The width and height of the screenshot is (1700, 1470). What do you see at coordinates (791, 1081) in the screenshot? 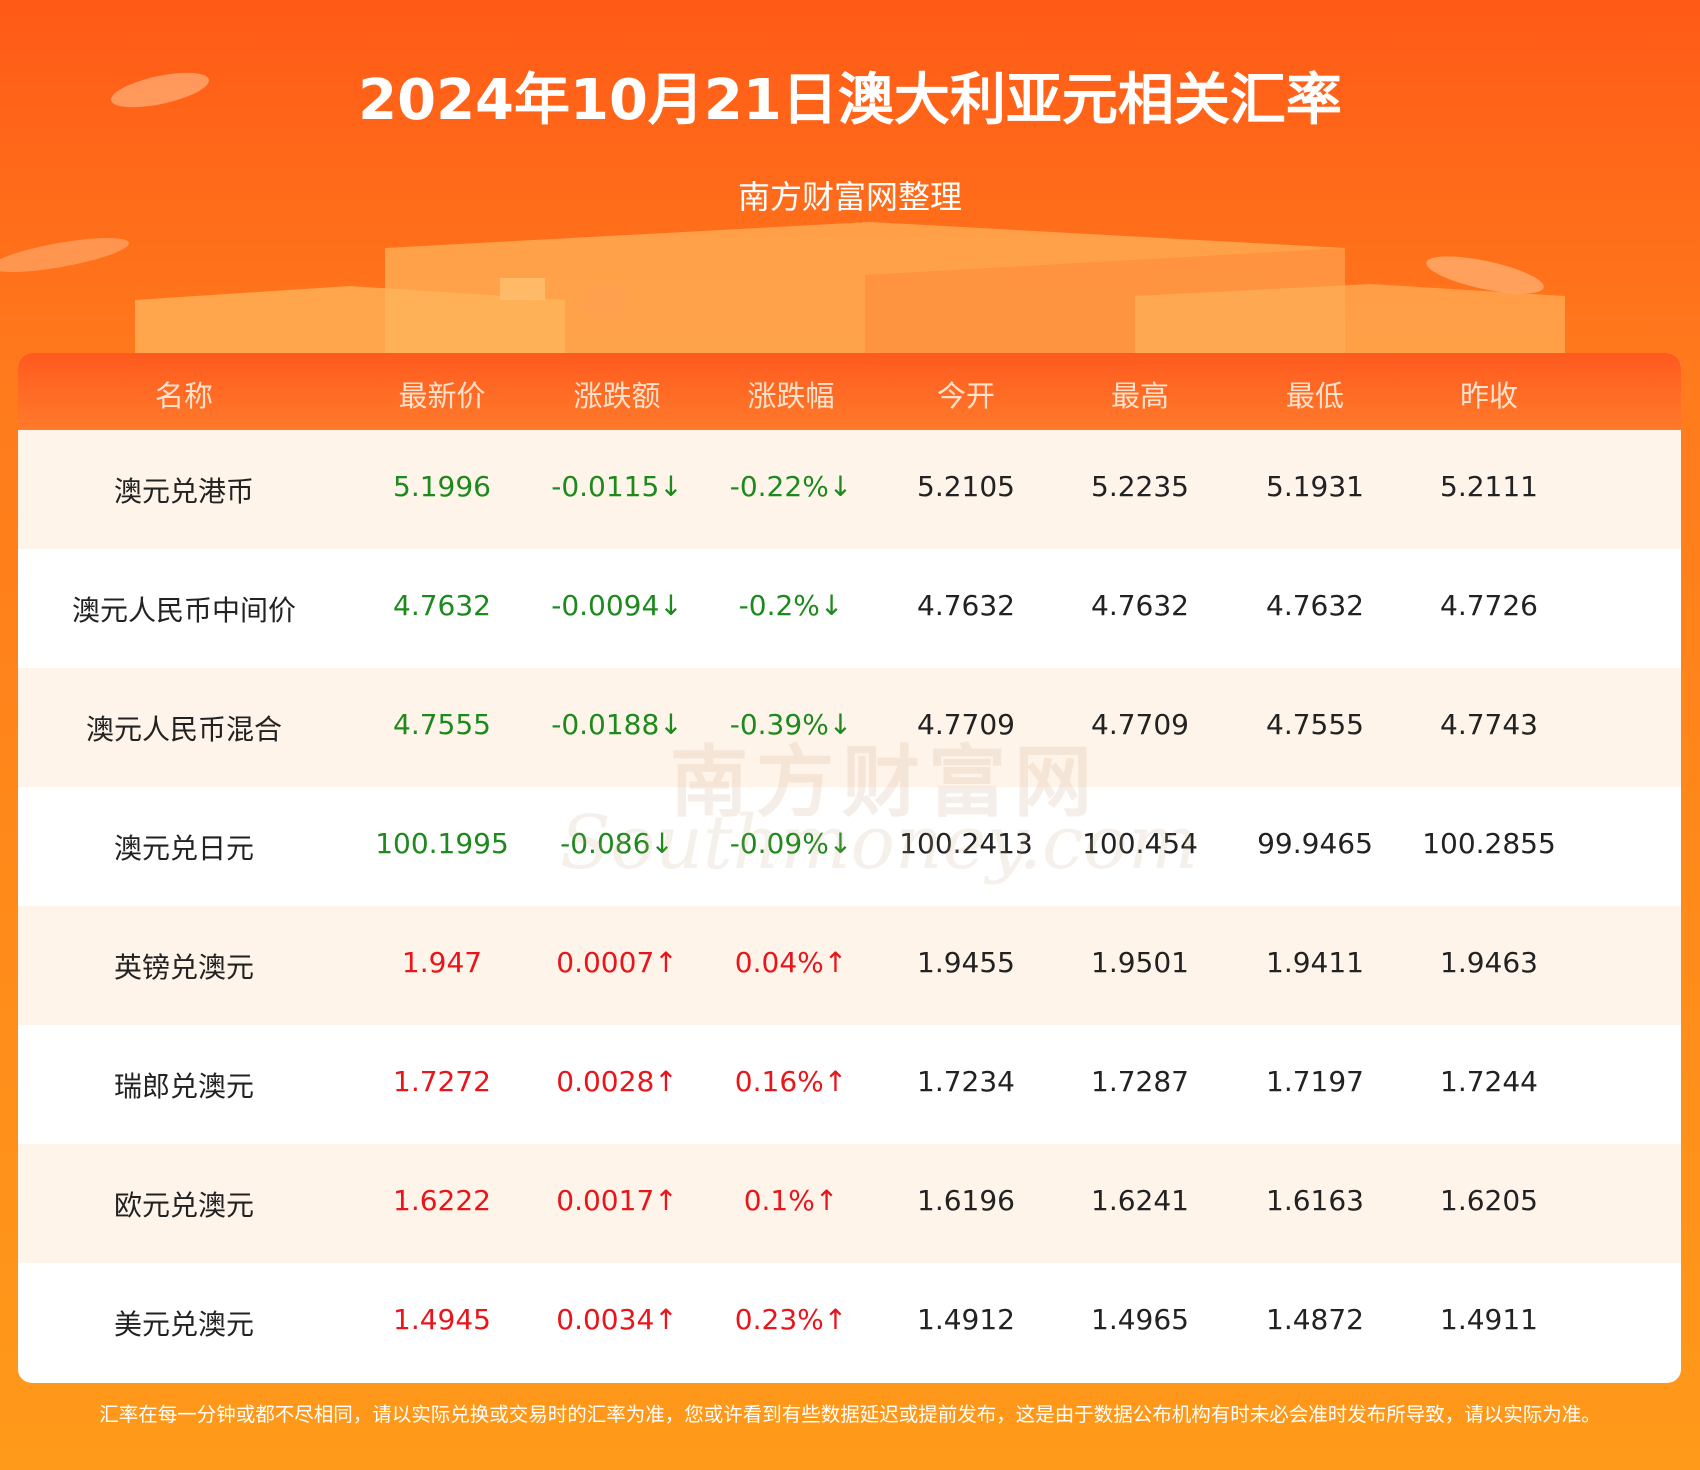
I see `cell-value: 0.16%↑` at bounding box center [791, 1081].